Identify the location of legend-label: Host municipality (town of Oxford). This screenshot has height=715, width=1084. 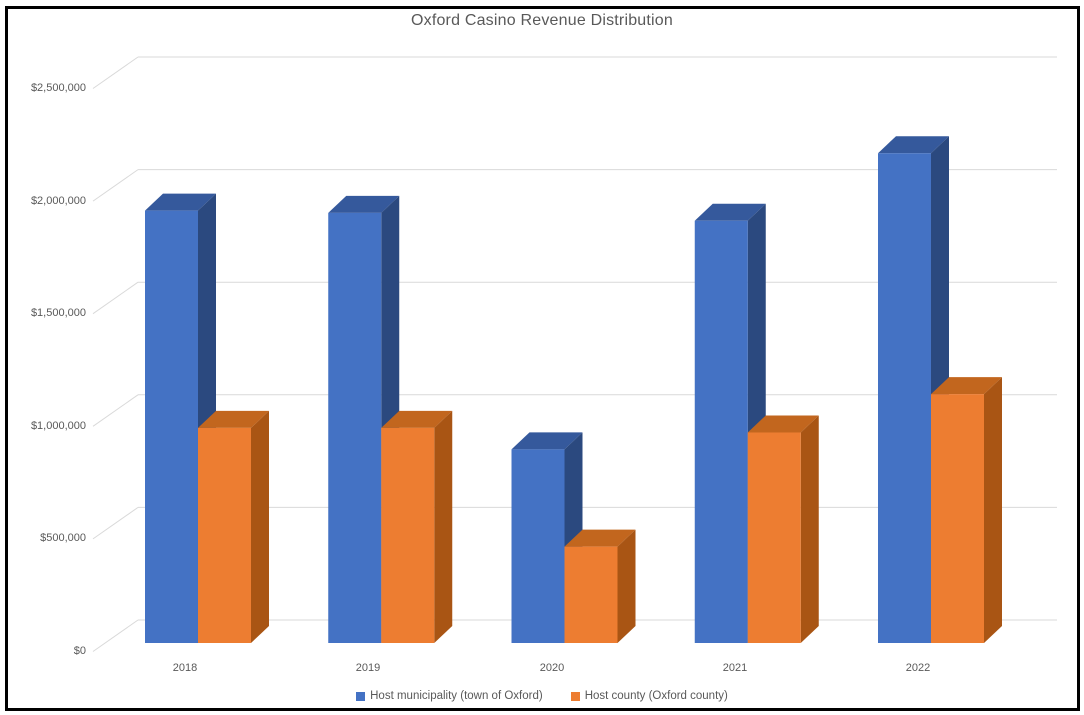
(456, 696).